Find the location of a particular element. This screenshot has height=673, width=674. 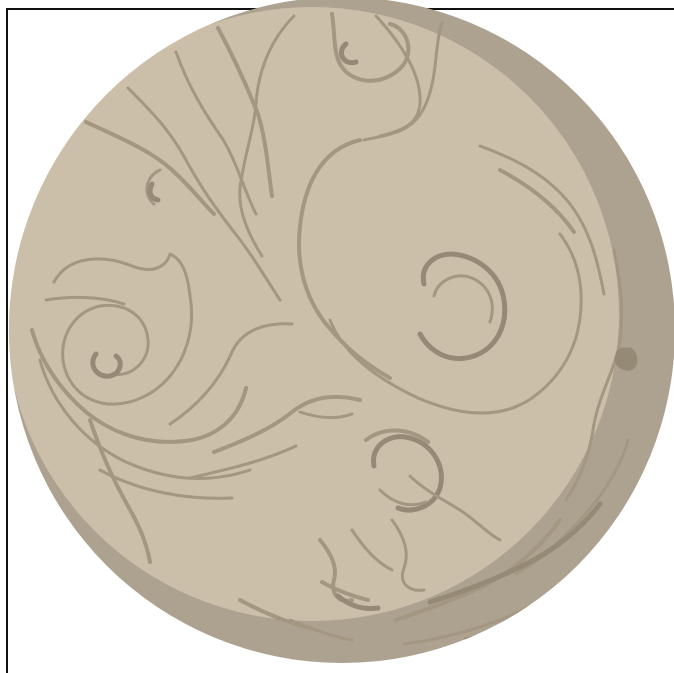

frame-left-border is located at coordinates (7, 340).